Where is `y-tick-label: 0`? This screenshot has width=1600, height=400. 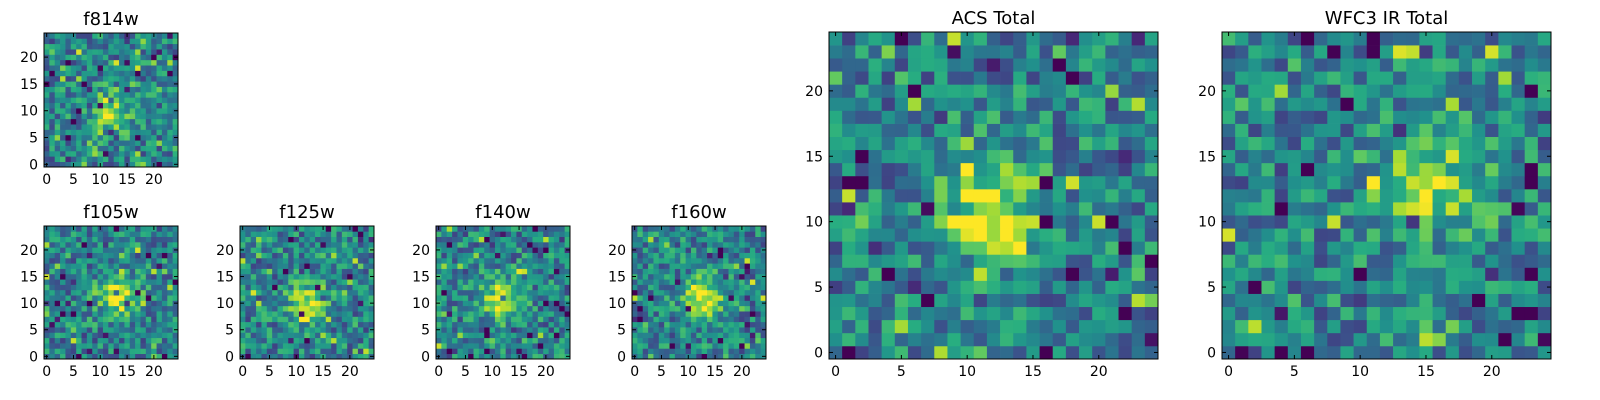
y-tick-label: 0 is located at coordinates (818, 353).